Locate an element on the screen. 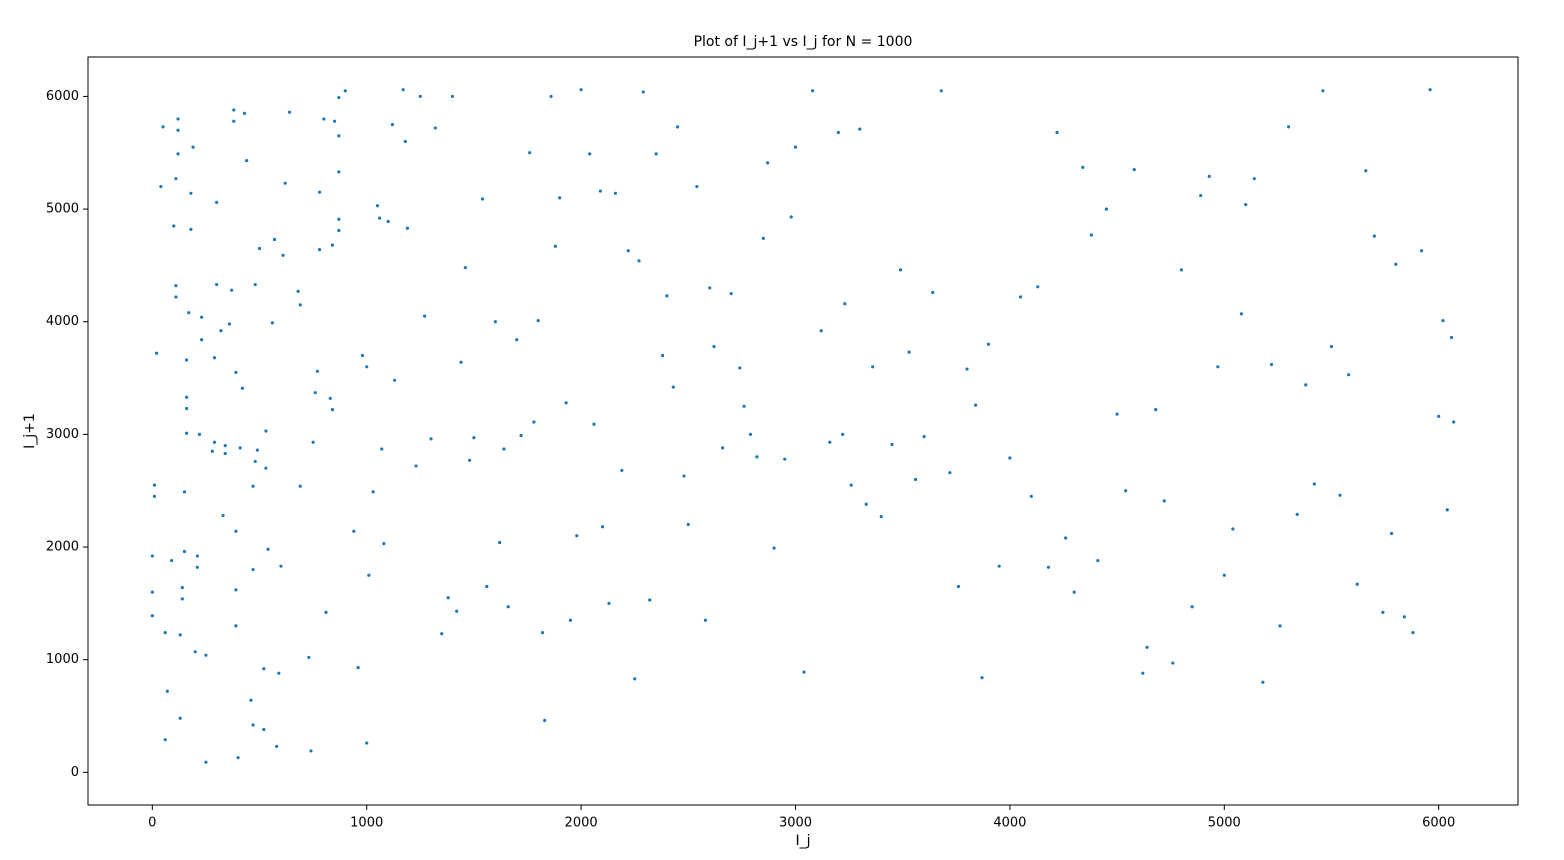  y-tick-label: 5000 is located at coordinates (62, 209).